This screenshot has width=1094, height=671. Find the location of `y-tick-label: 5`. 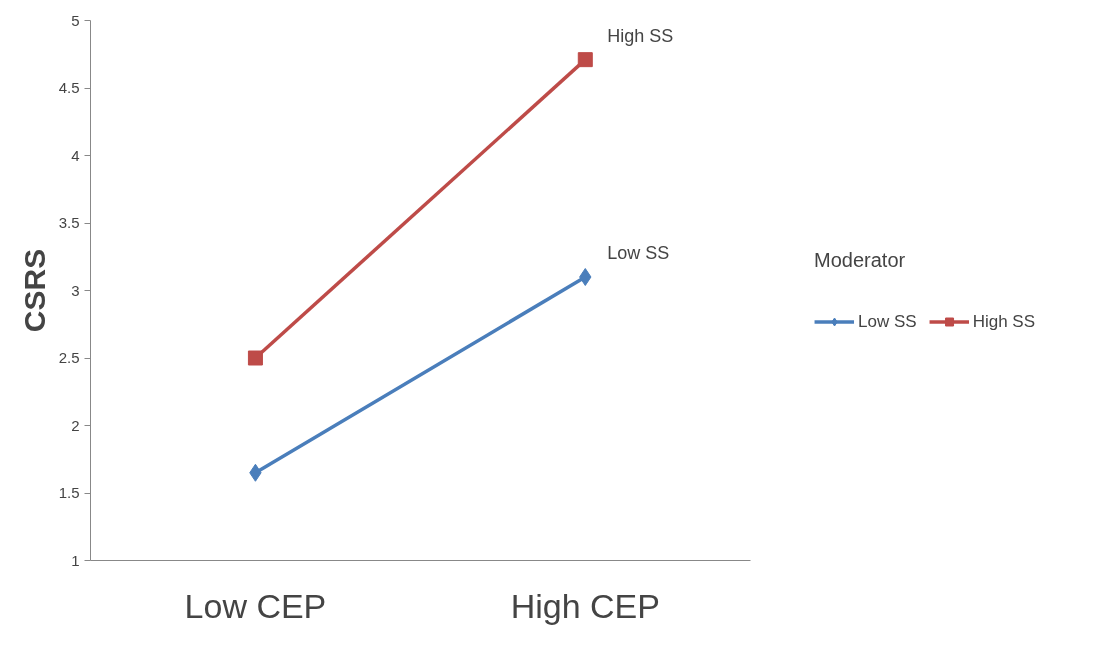

y-tick-label: 5 is located at coordinates (75, 20).